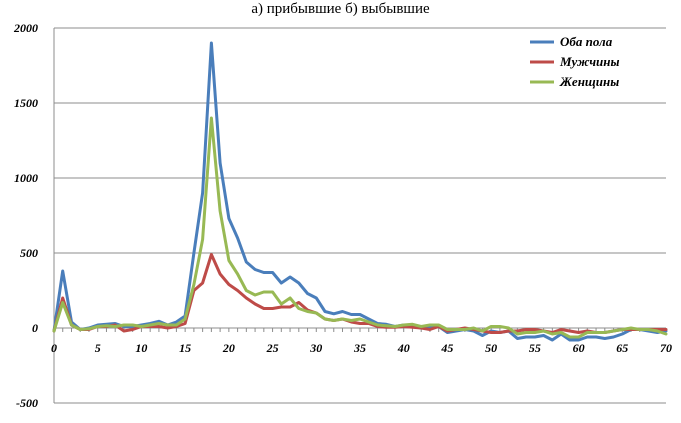  What do you see at coordinates (25, 28) in the screenshot?
I see `y-tick-label: 2000` at bounding box center [25, 28].